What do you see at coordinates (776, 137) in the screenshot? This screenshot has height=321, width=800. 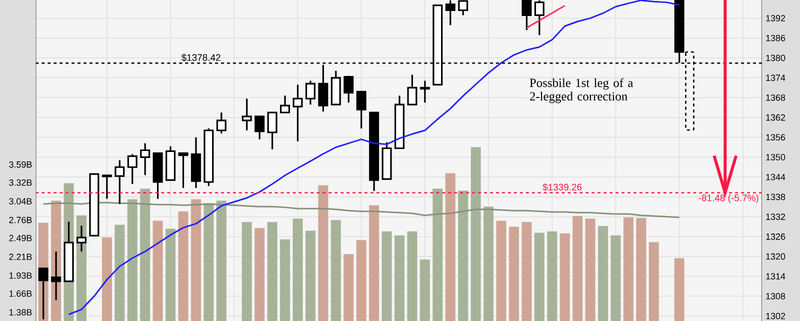 I see `y-tick-label: 1356` at bounding box center [776, 137].